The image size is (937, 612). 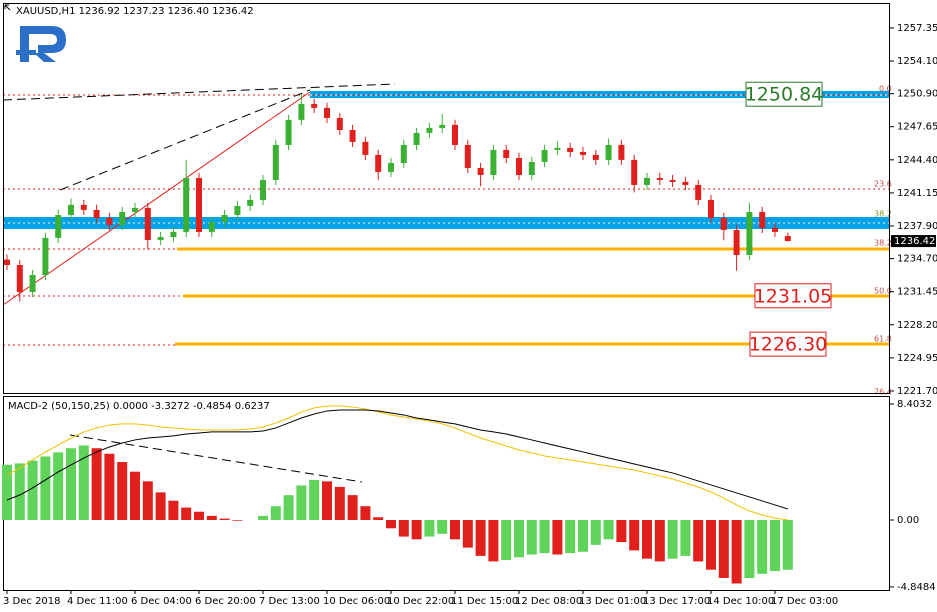 I want to click on x-tick-label: 6 Dec 04:00, so click(x=161, y=601).